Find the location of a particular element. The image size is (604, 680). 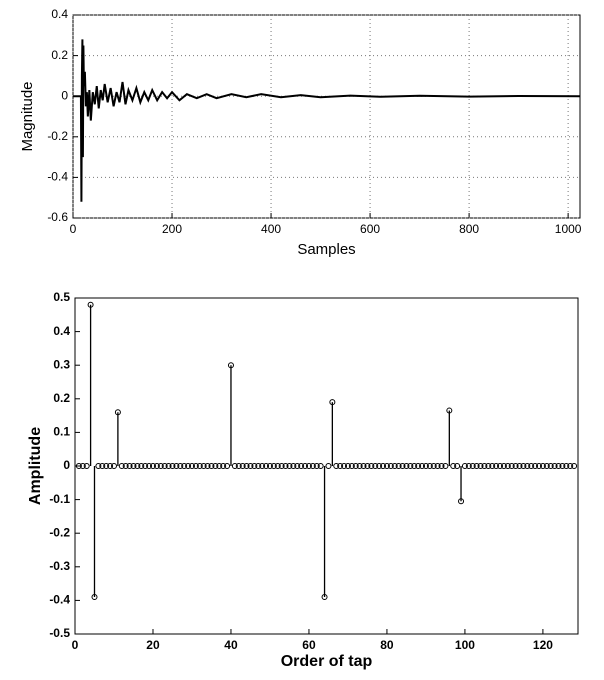

y-tick-label: 0.1 is located at coordinates (61, 432).